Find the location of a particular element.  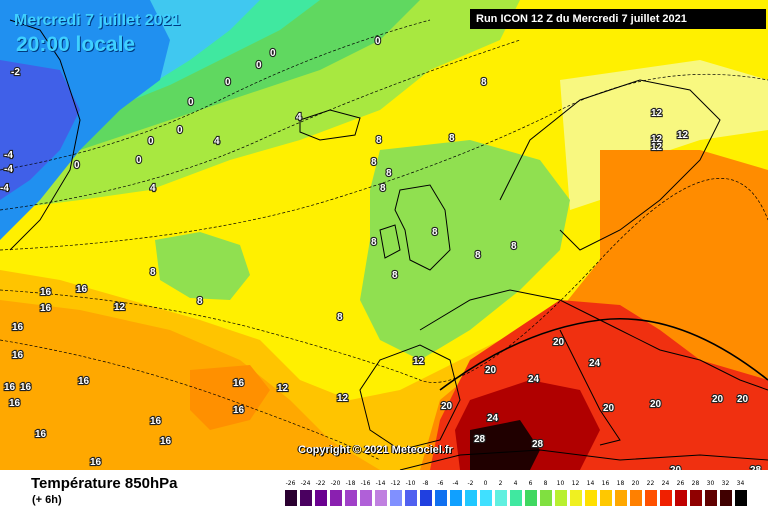

field-black is located at coordinates (505, 445).